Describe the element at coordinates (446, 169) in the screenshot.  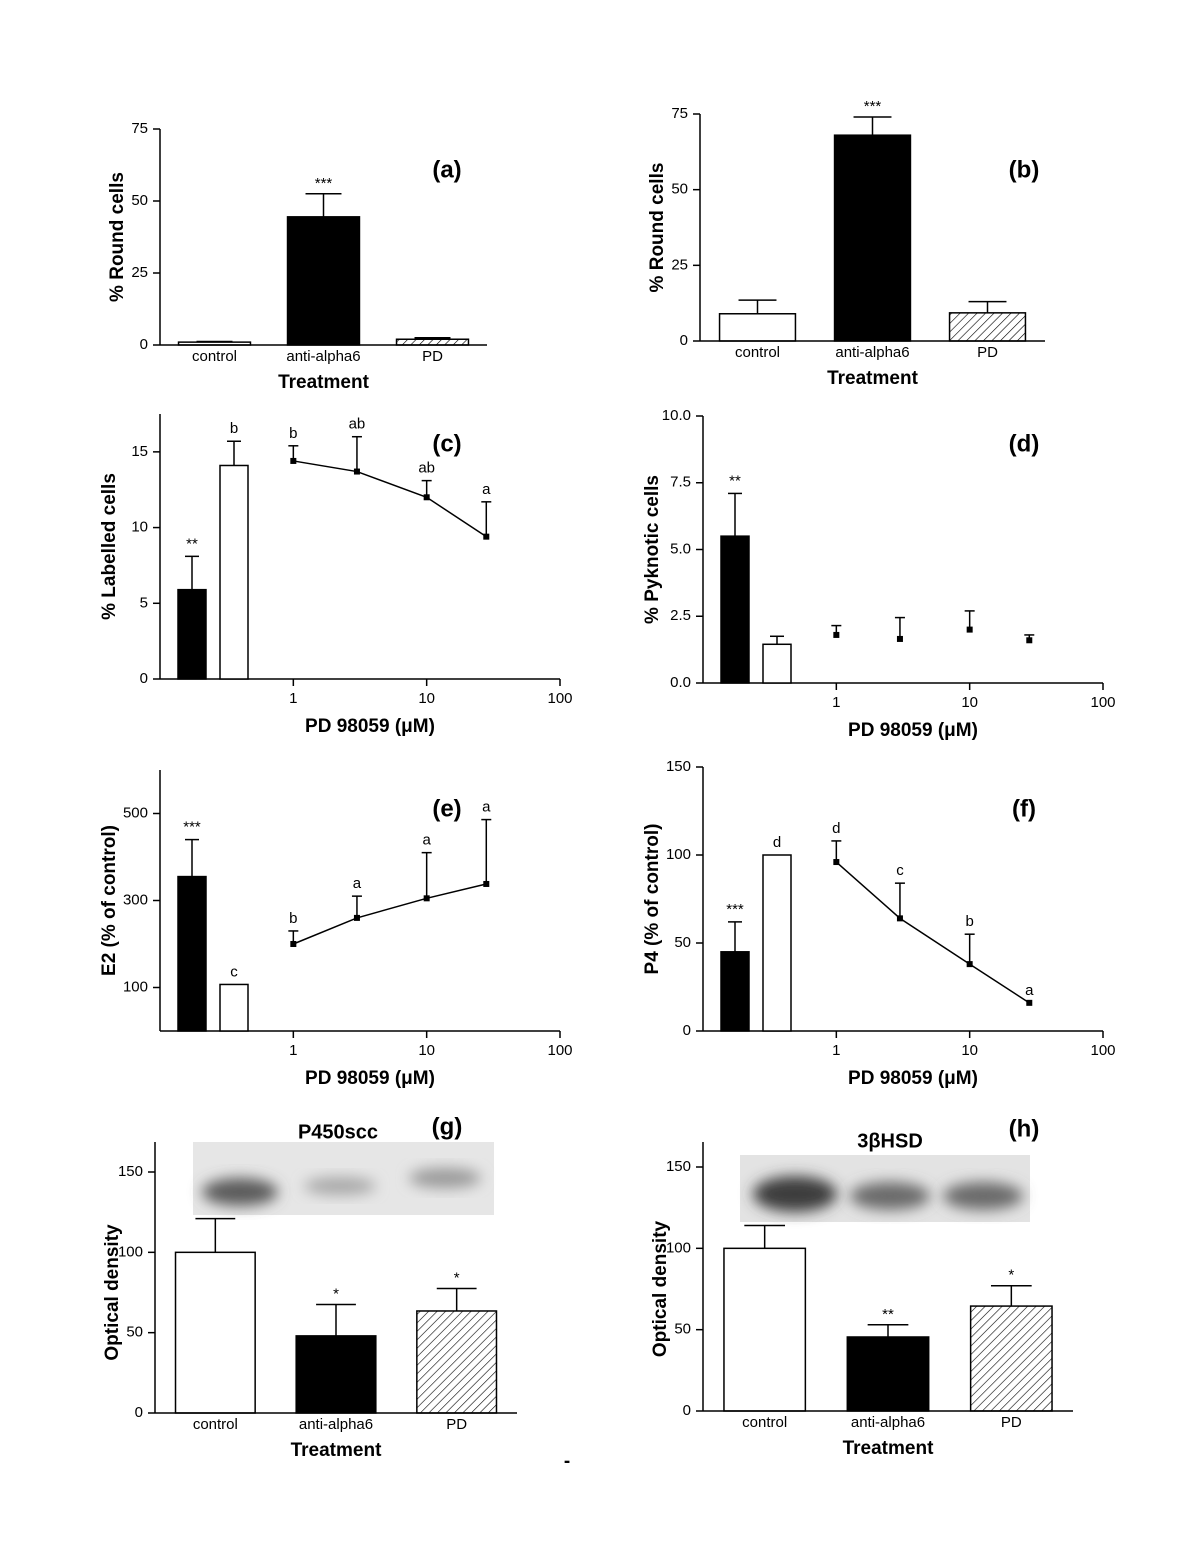
I see `panel-label: (a)` at that location.